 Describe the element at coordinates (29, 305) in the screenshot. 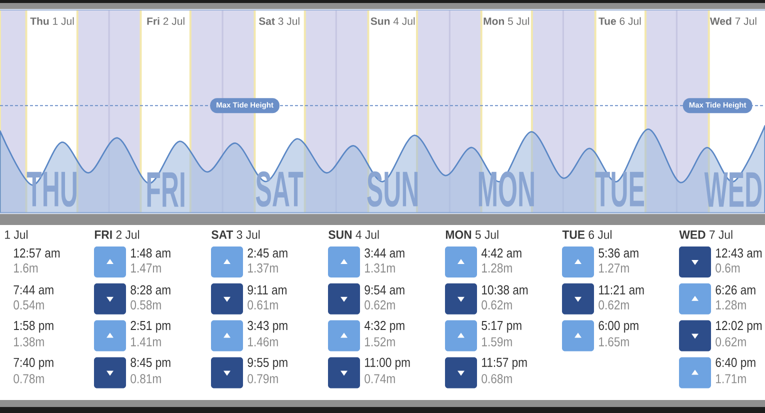

I see `text: 0.54m` at that location.